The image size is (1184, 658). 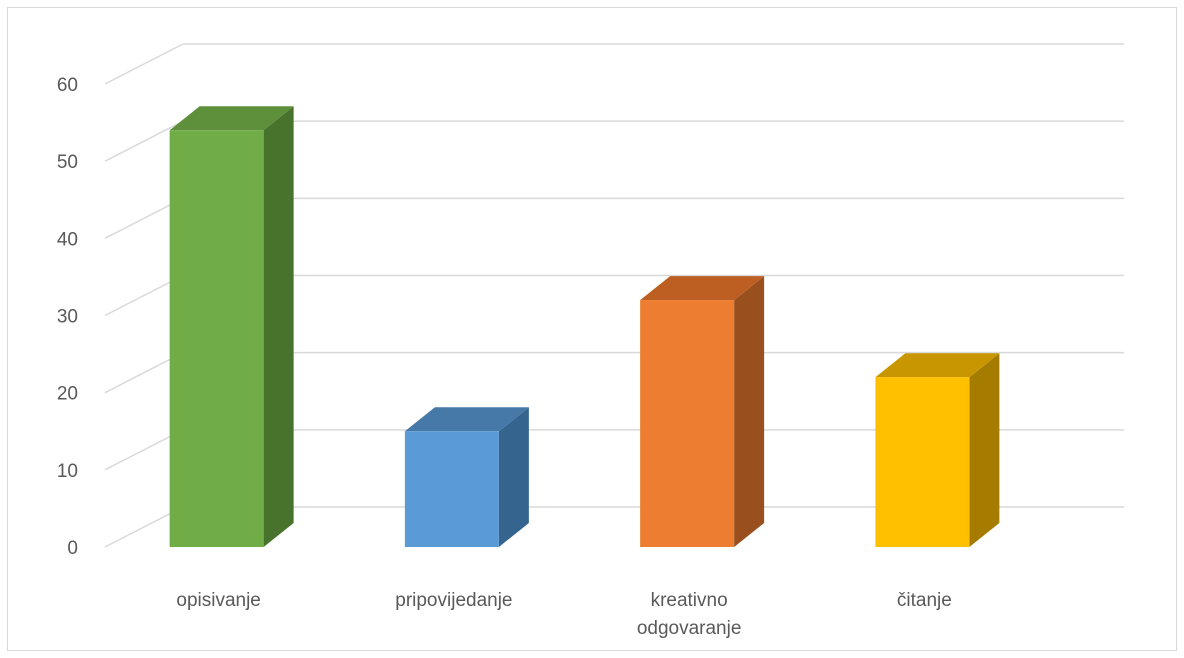 I want to click on y-tick-label: 10, so click(x=67, y=471).